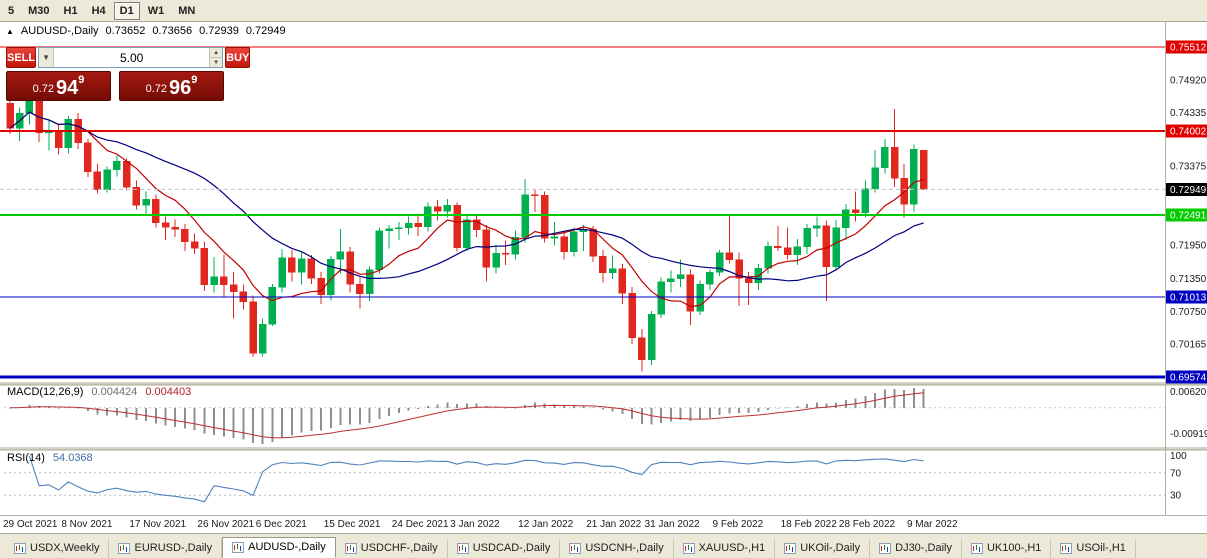  Describe the element at coordinates (187, 10) in the screenshot. I see `timeframe-button-mn: MN` at that location.